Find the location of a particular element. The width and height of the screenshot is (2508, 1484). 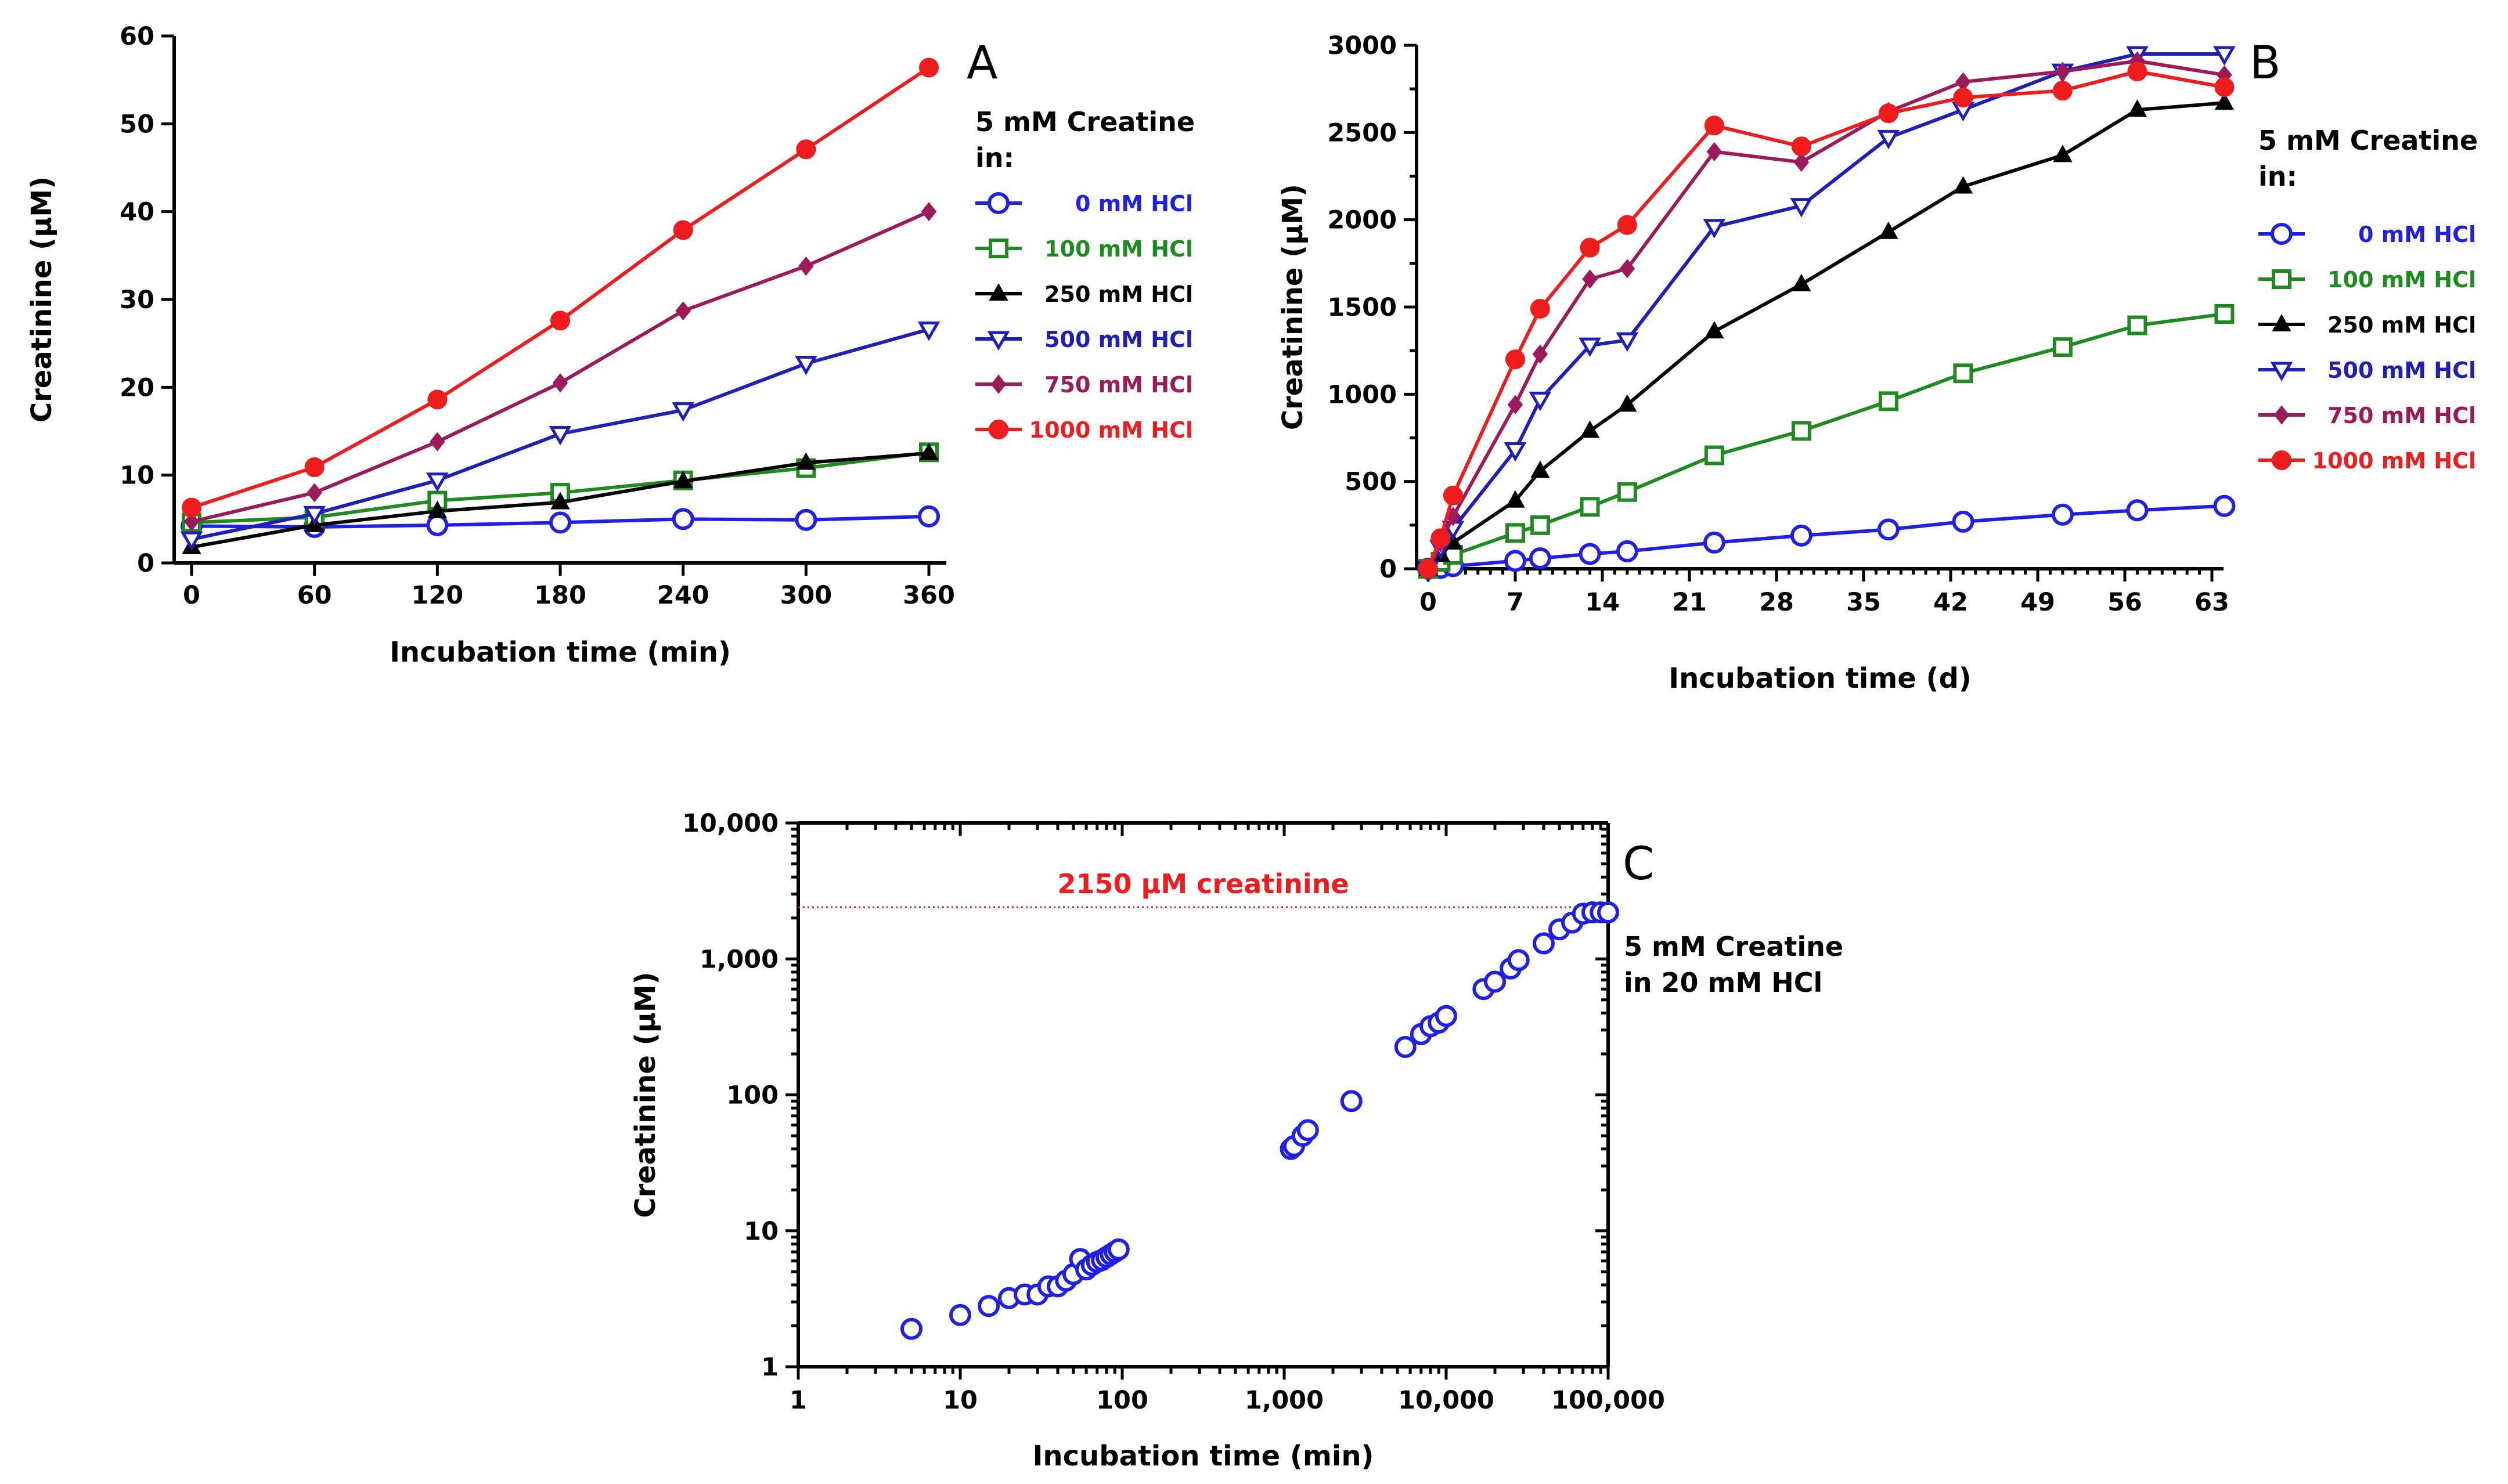

series-750-mm-hcl is located at coordinates (560, 367).